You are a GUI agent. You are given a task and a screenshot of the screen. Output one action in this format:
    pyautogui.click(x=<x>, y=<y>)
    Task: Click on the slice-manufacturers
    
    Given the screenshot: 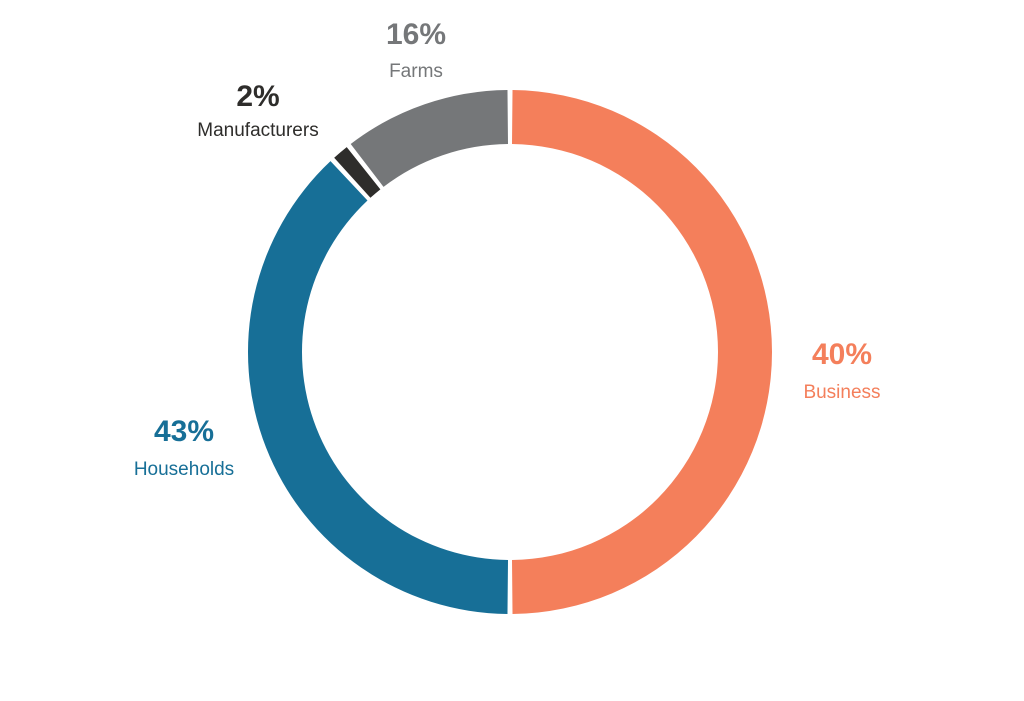 What is the action you would take?
    pyautogui.click(x=357, y=172)
    